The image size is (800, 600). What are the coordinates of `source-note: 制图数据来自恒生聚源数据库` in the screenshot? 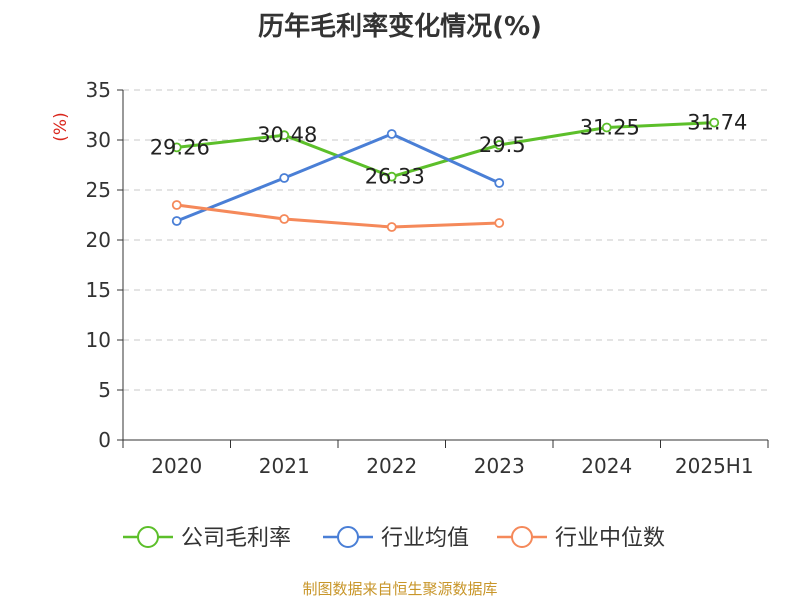 It's located at (400, 589).